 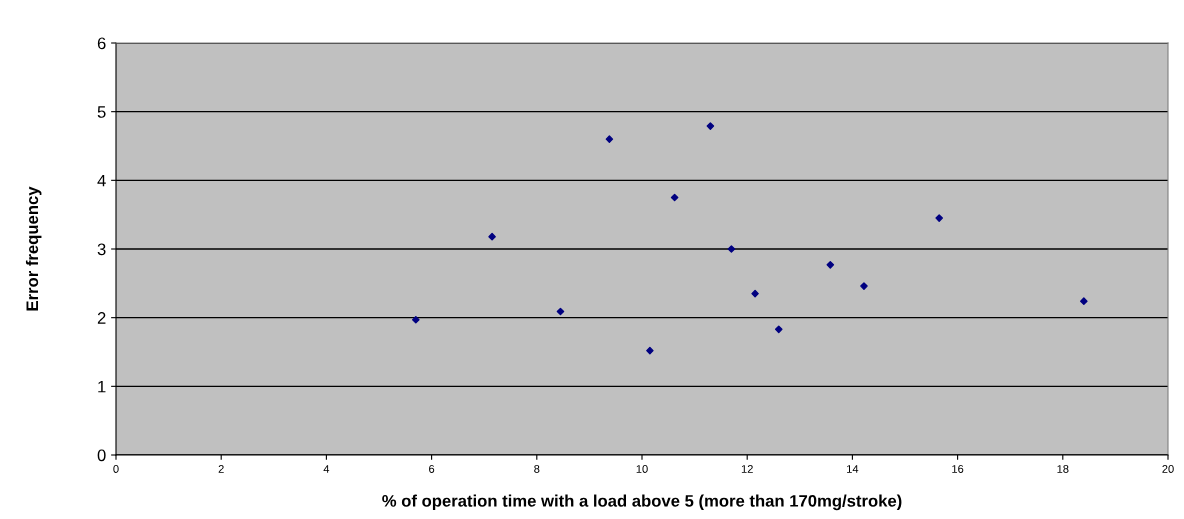 What do you see at coordinates (101, 112) in the screenshot?
I see `y-tick-label: 5` at bounding box center [101, 112].